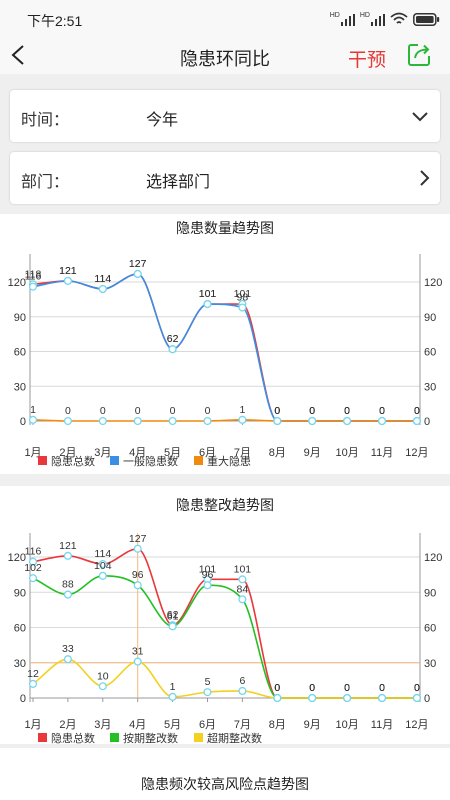  What do you see at coordinates (243, 589) in the screenshot?
I see `data-label-s1-m6: 84` at bounding box center [243, 589].